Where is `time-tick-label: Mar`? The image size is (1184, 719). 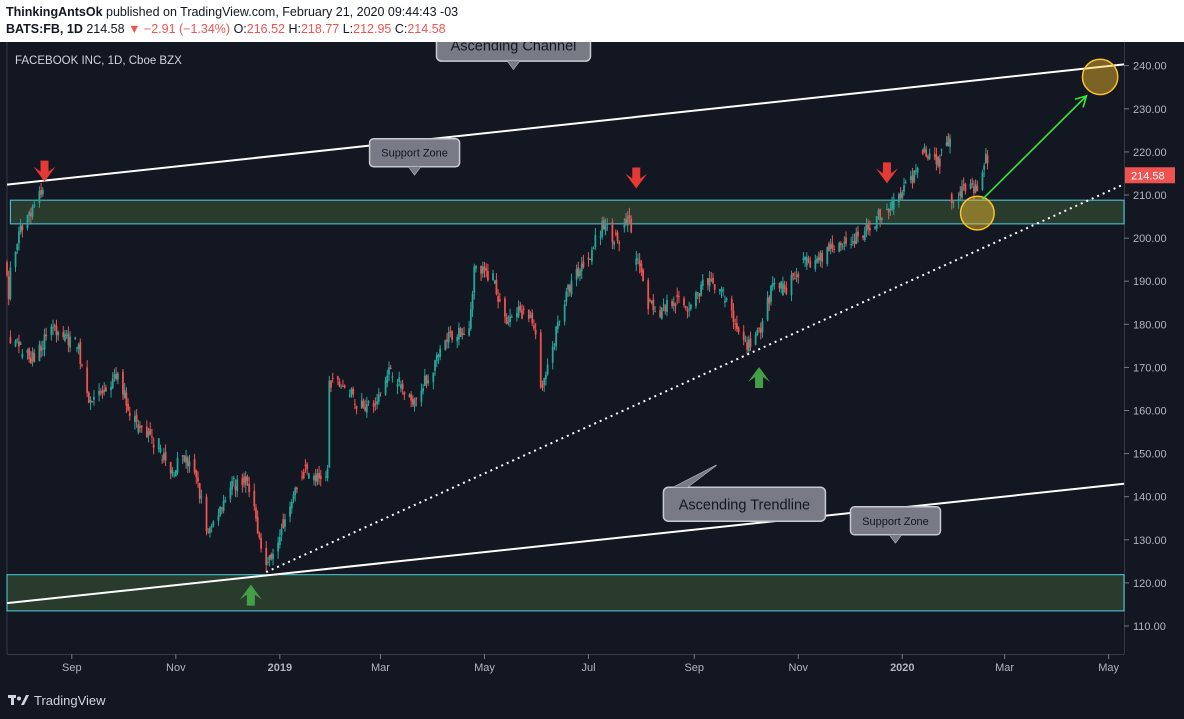 time-tick-label: Mar is located at coordinates (380, 668).